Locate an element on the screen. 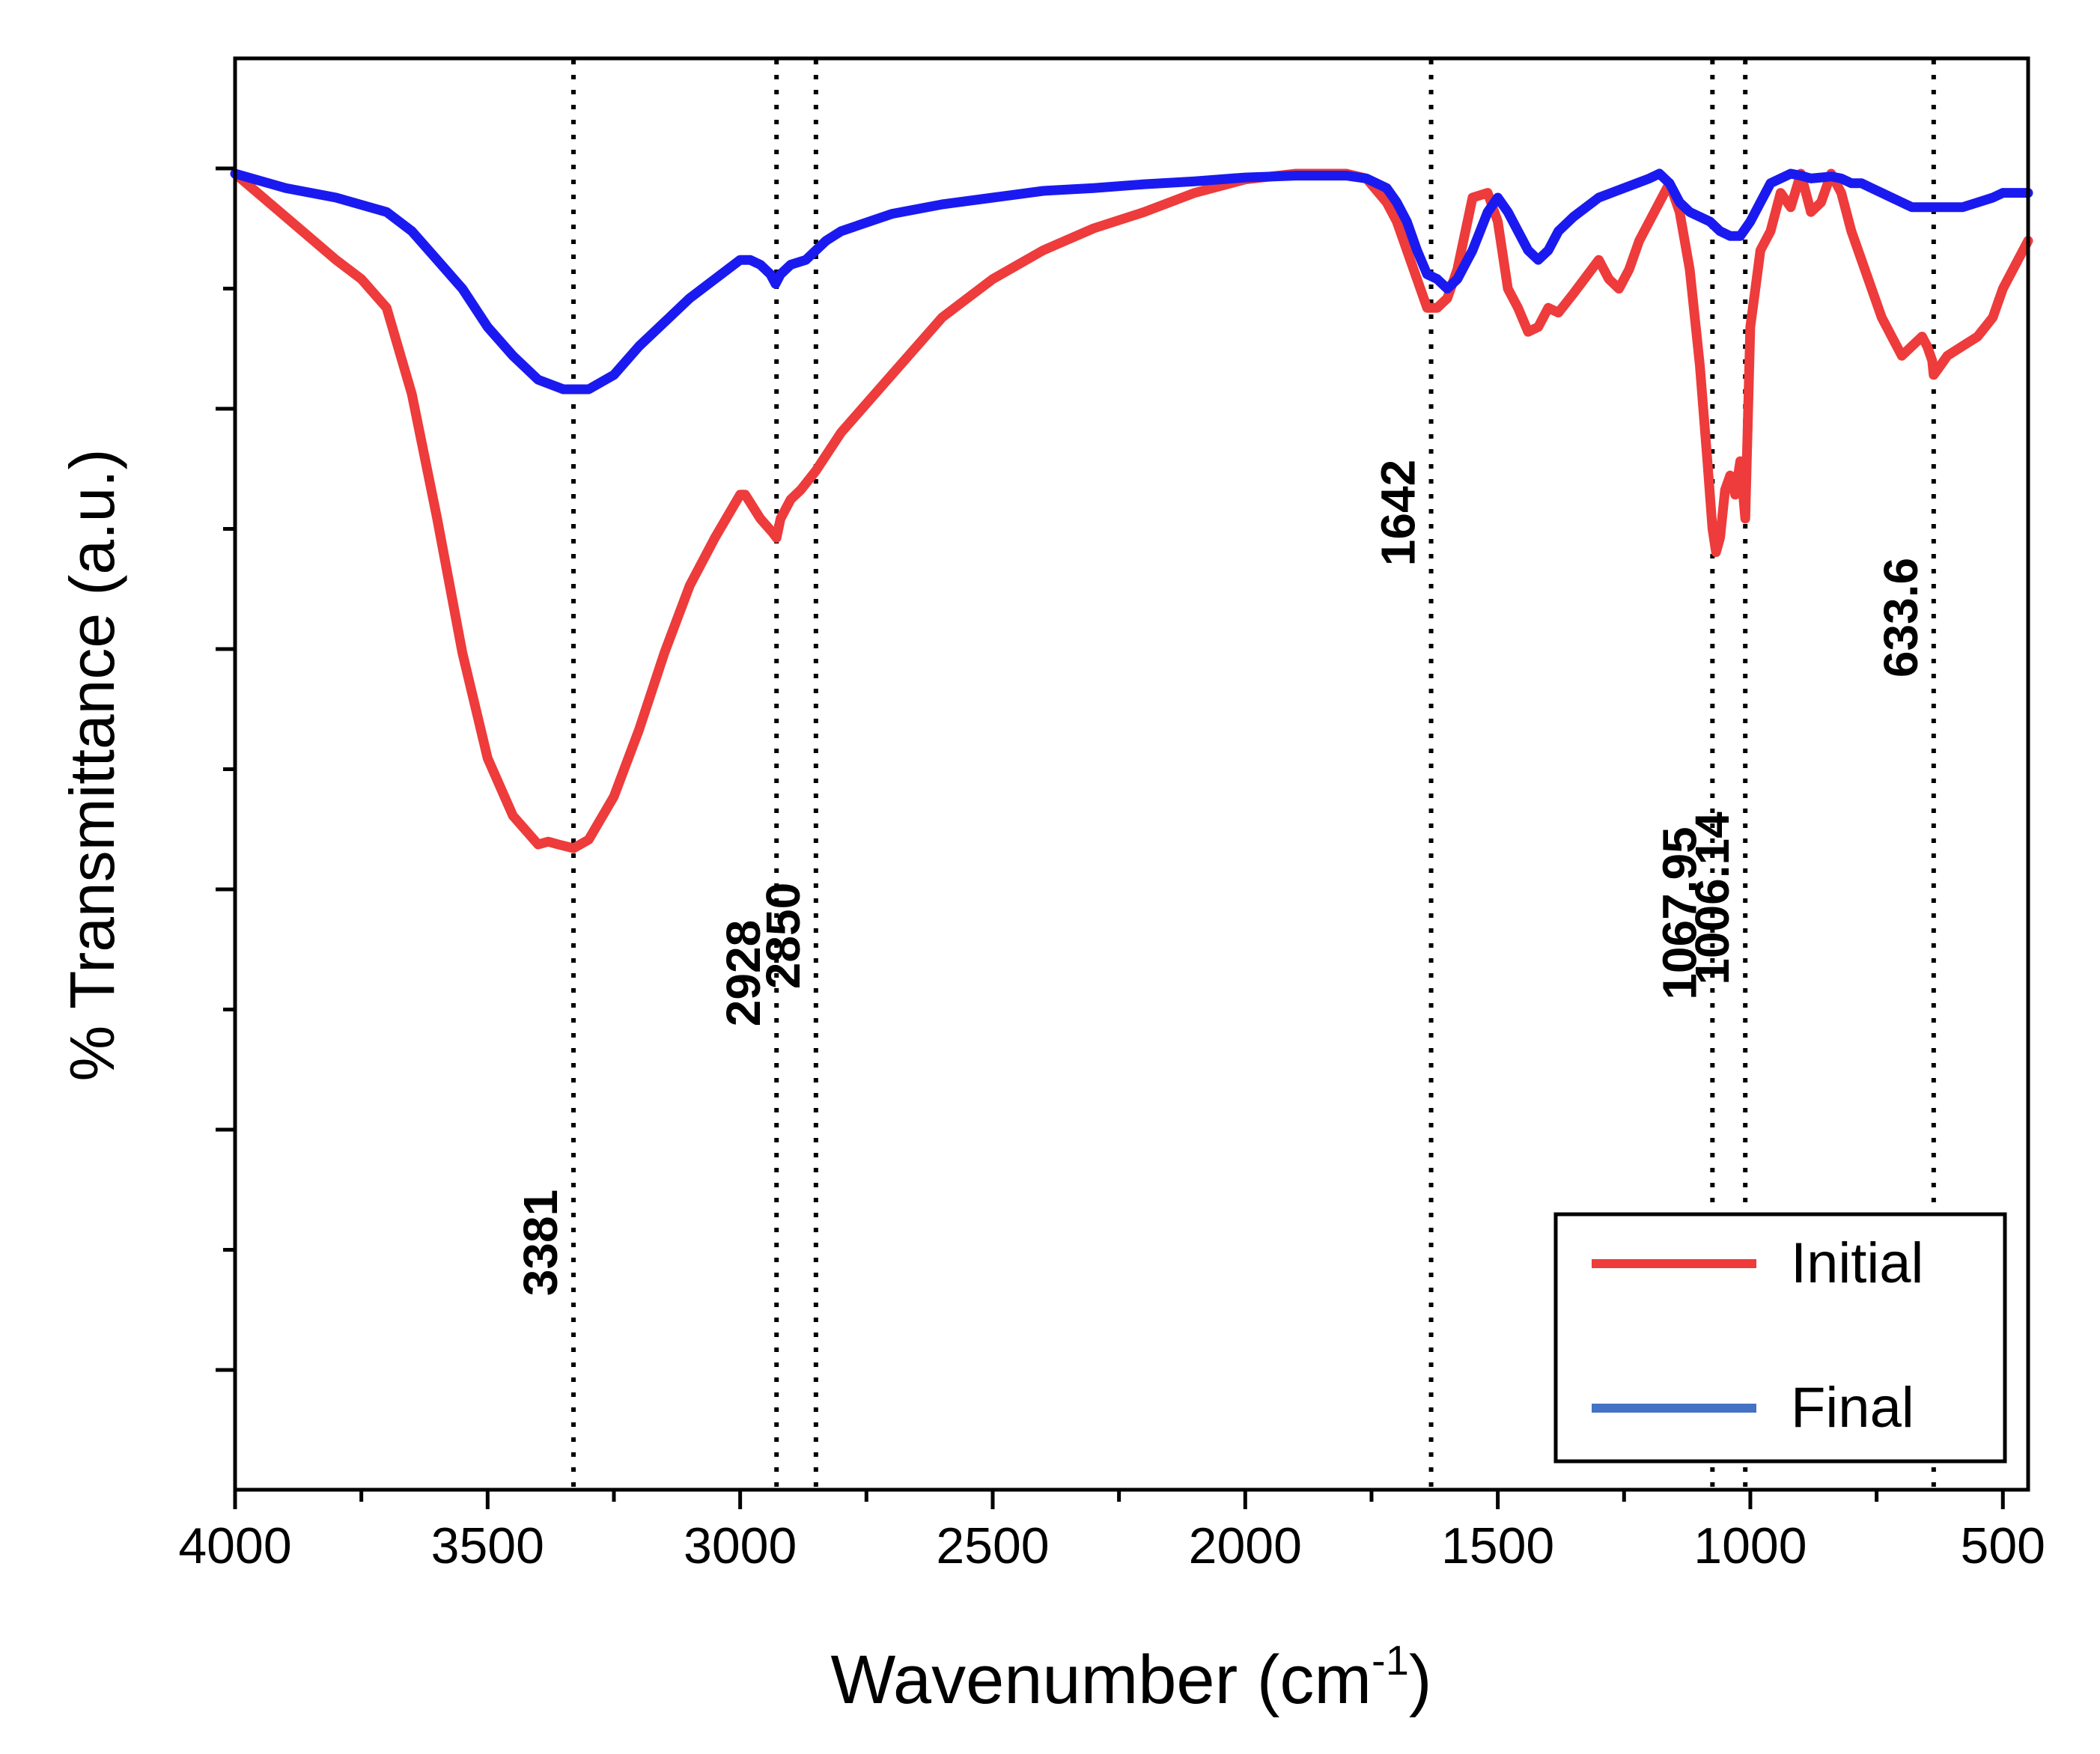  series-line-final is located at coordinates (1131, 281).